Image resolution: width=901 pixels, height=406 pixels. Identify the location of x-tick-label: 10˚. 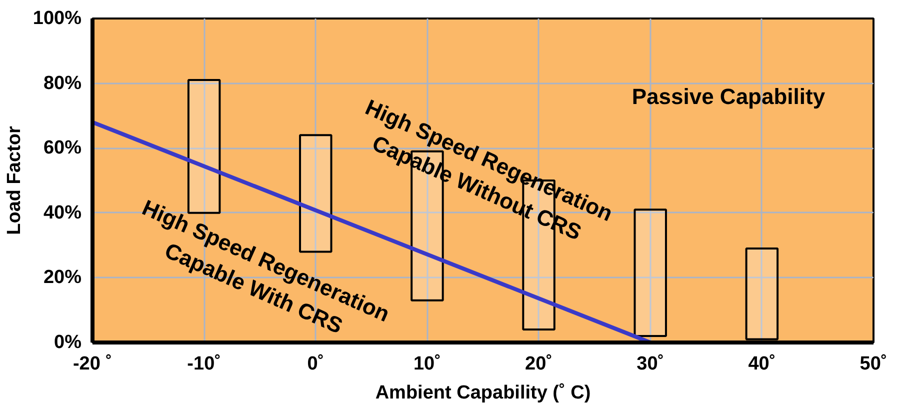
(427, 364).